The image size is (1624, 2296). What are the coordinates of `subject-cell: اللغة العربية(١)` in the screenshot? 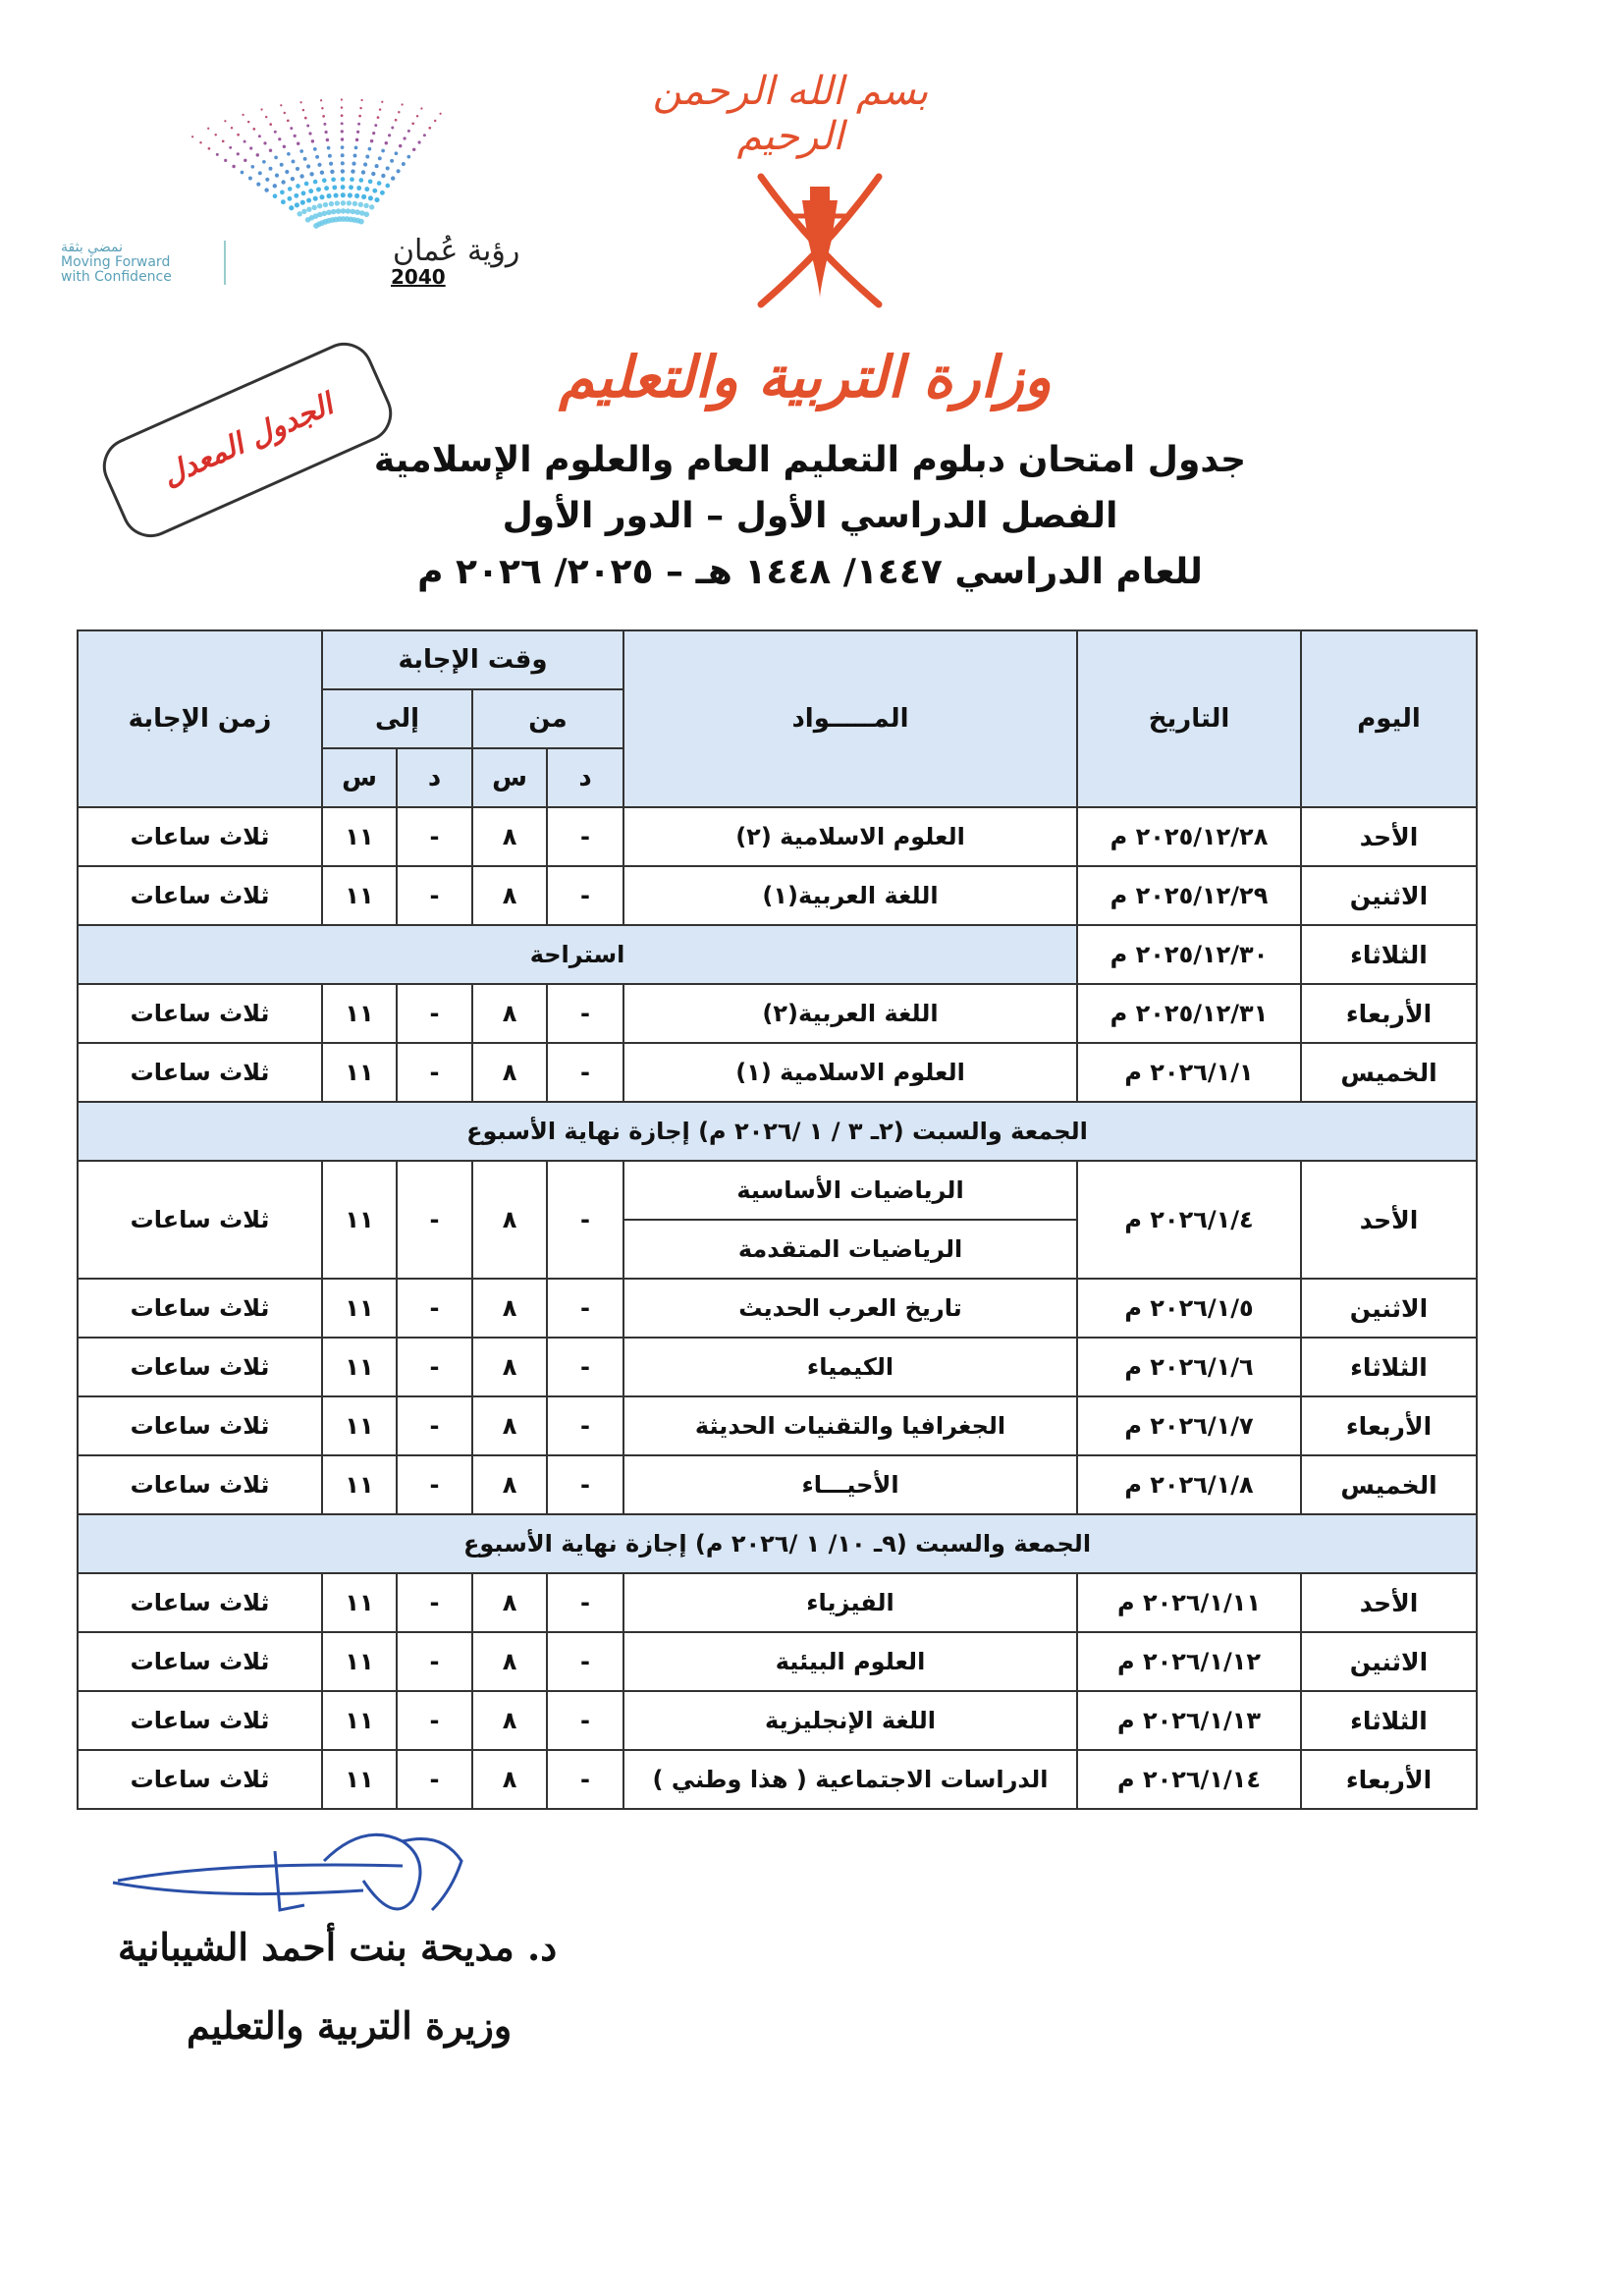 It's located at (851, 895).